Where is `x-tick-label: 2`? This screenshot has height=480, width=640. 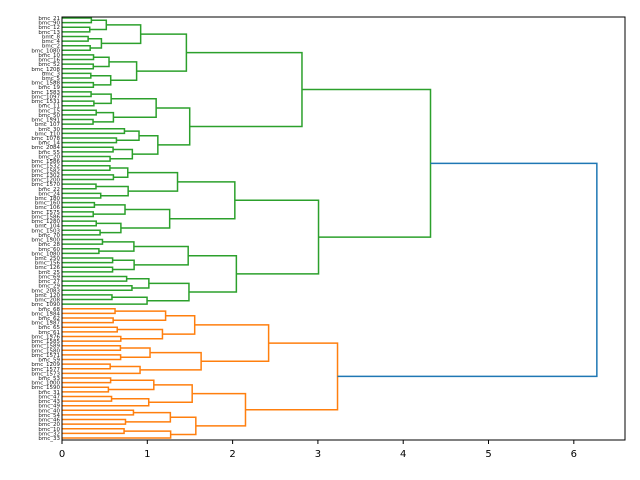
x-tick-label: 2 is located at coordinates (232, 454).